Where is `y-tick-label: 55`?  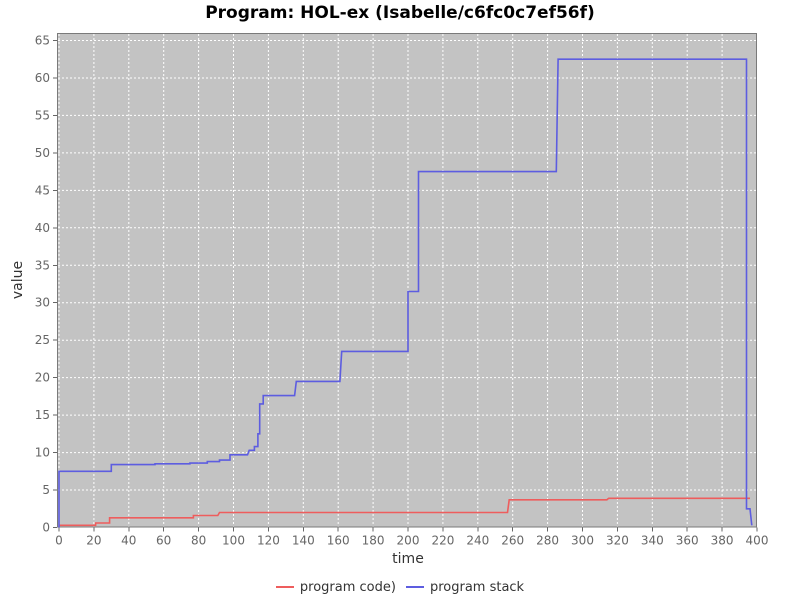 y-tick-label: 55 is located at coordinates (42, 115).